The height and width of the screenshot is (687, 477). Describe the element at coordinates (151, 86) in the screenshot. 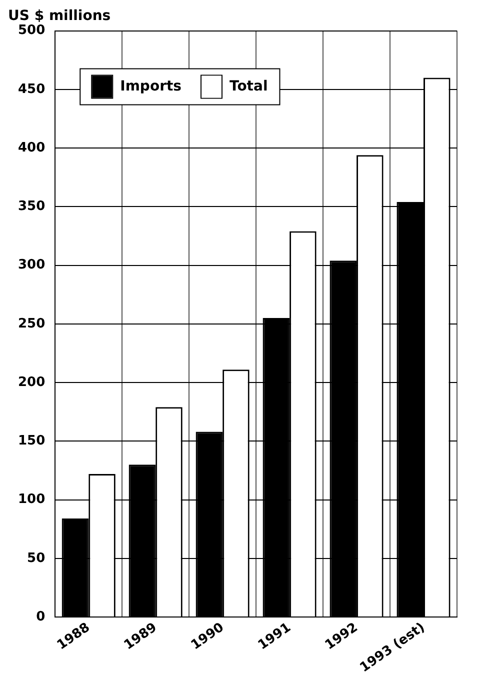

I see `legend-label: Imports` at that location.